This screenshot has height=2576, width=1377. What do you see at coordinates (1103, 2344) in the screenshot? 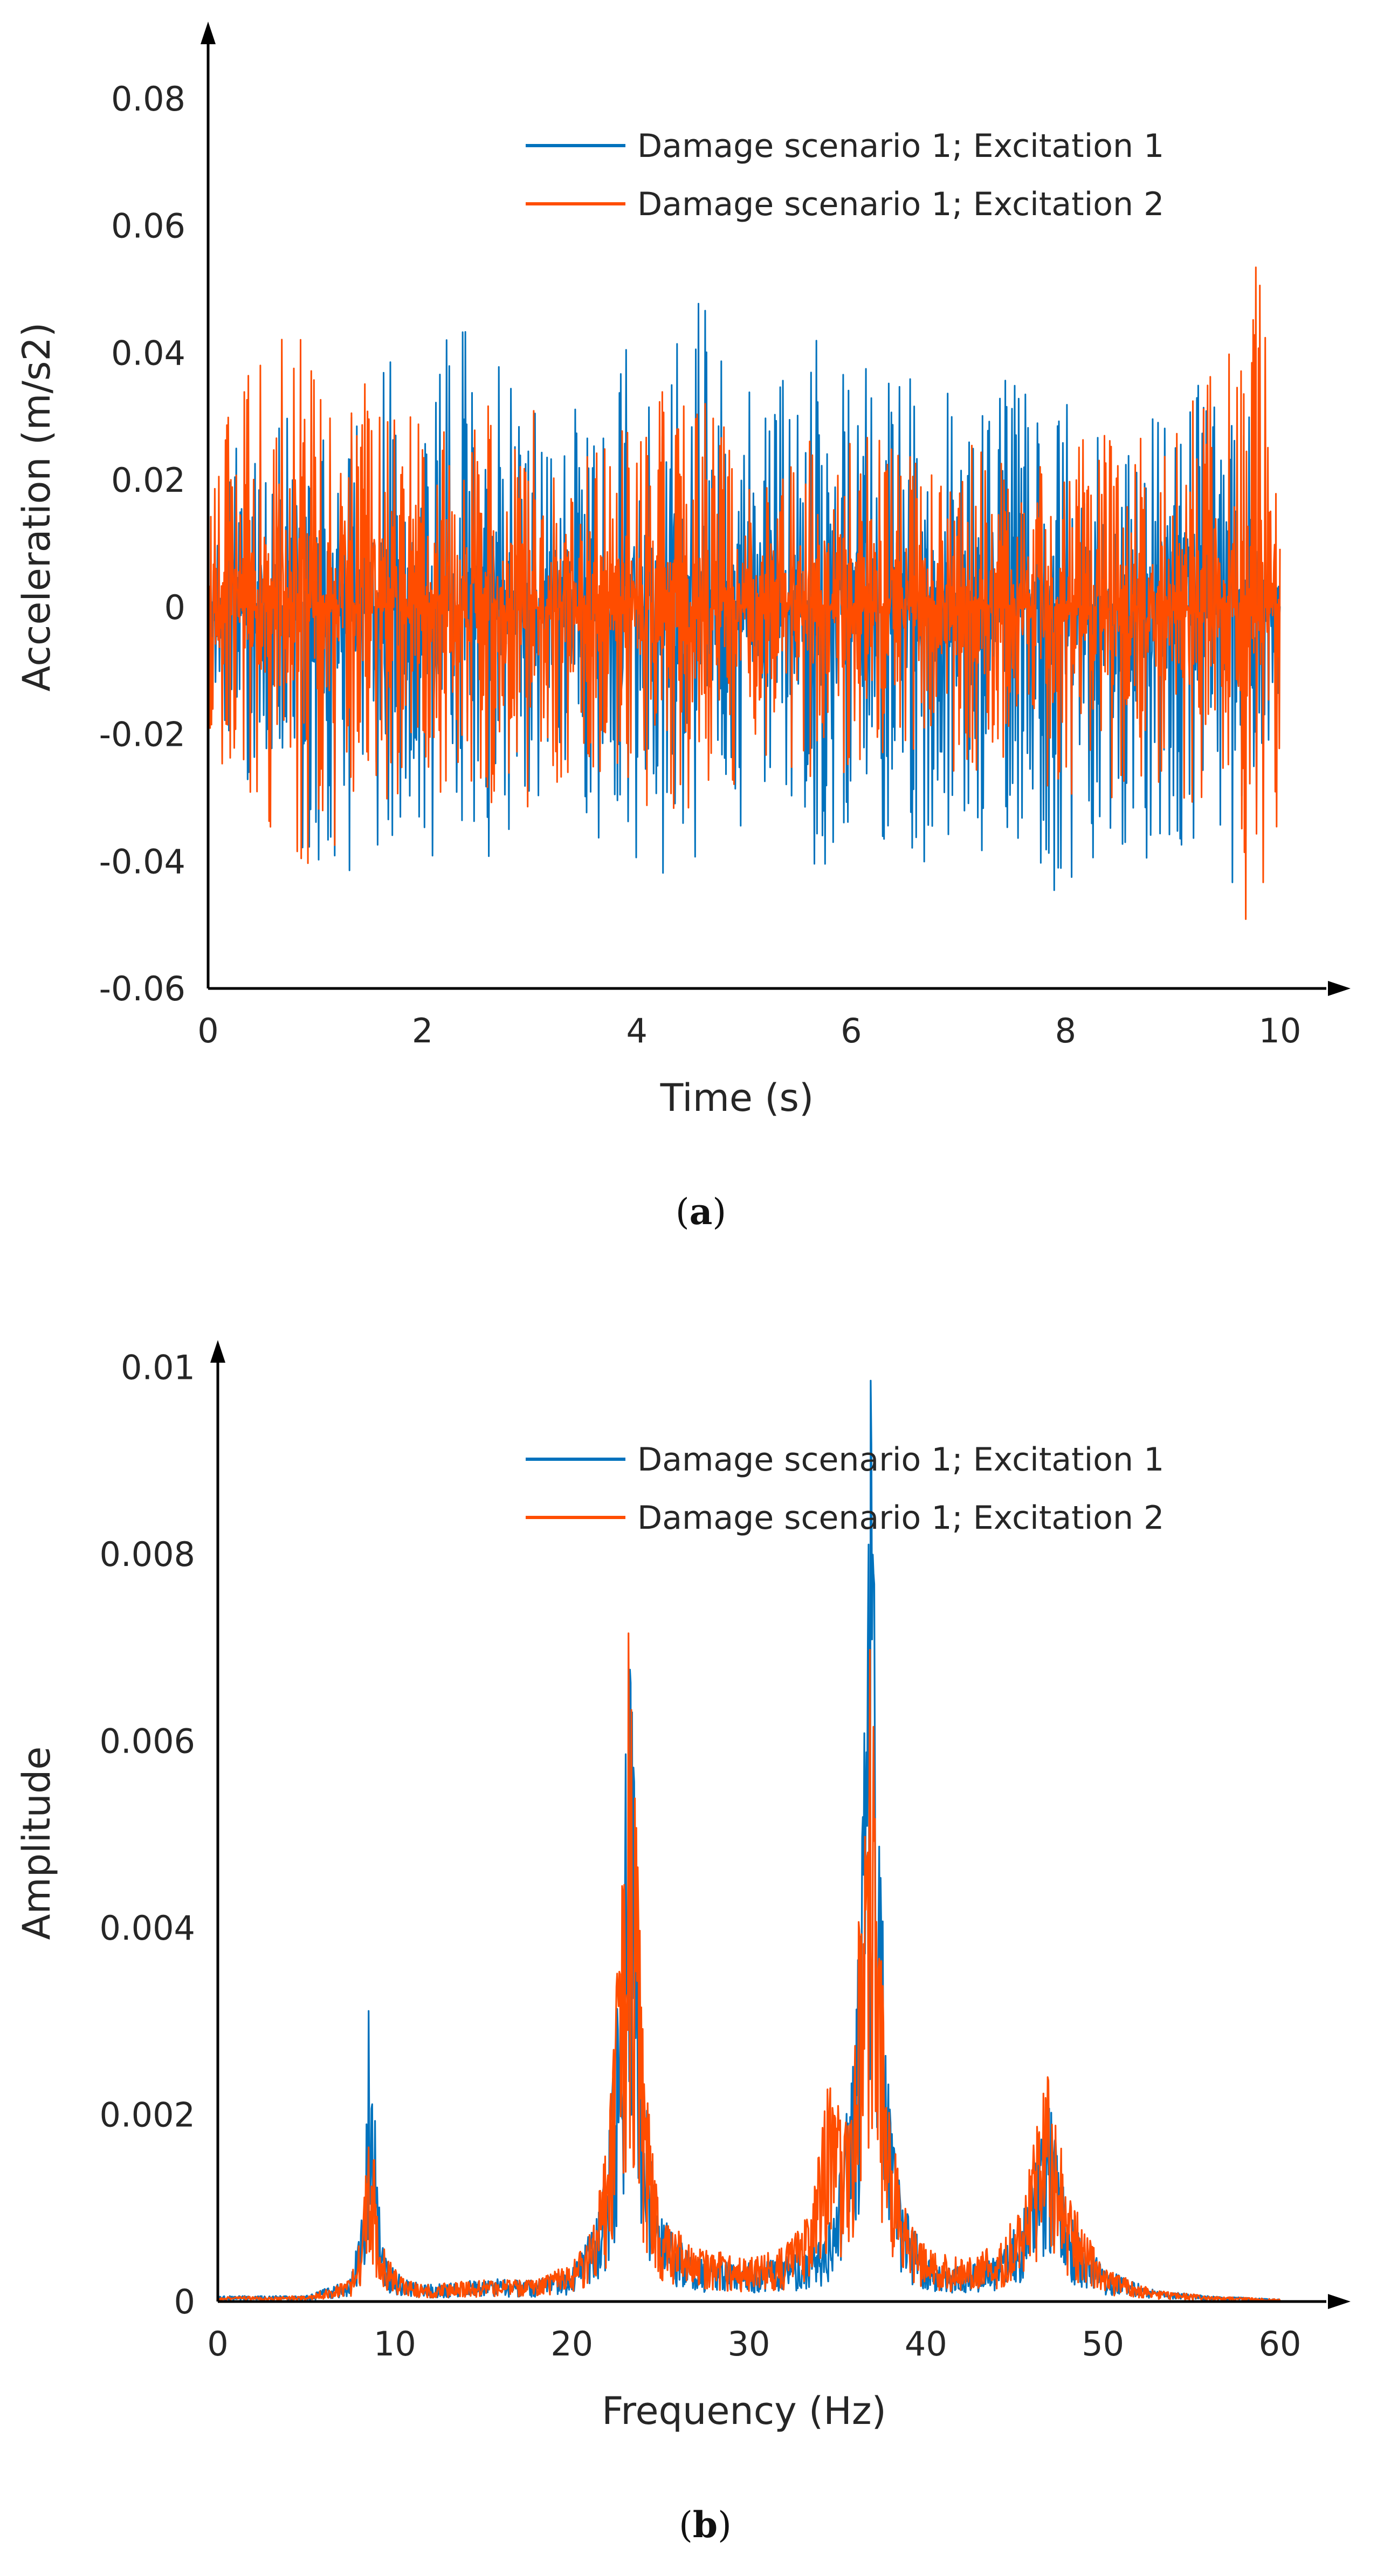
I see `panel-b-x-tick-label: 50` at bounding box center [1103, 2344].